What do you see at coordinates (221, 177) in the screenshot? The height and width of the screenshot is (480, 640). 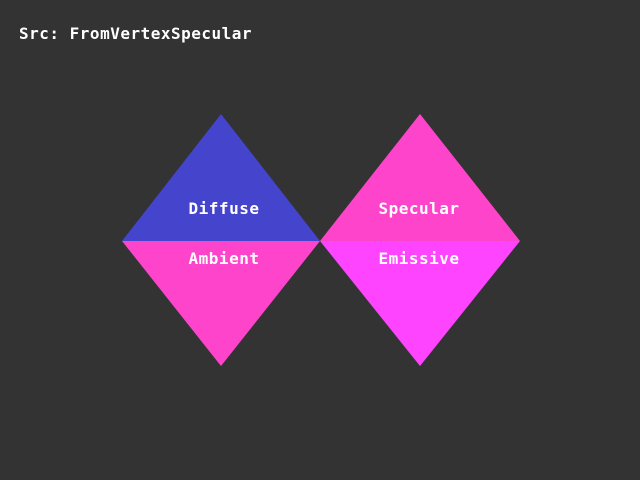 I see `diffuse-triangle` at bounding box center [221, 177].